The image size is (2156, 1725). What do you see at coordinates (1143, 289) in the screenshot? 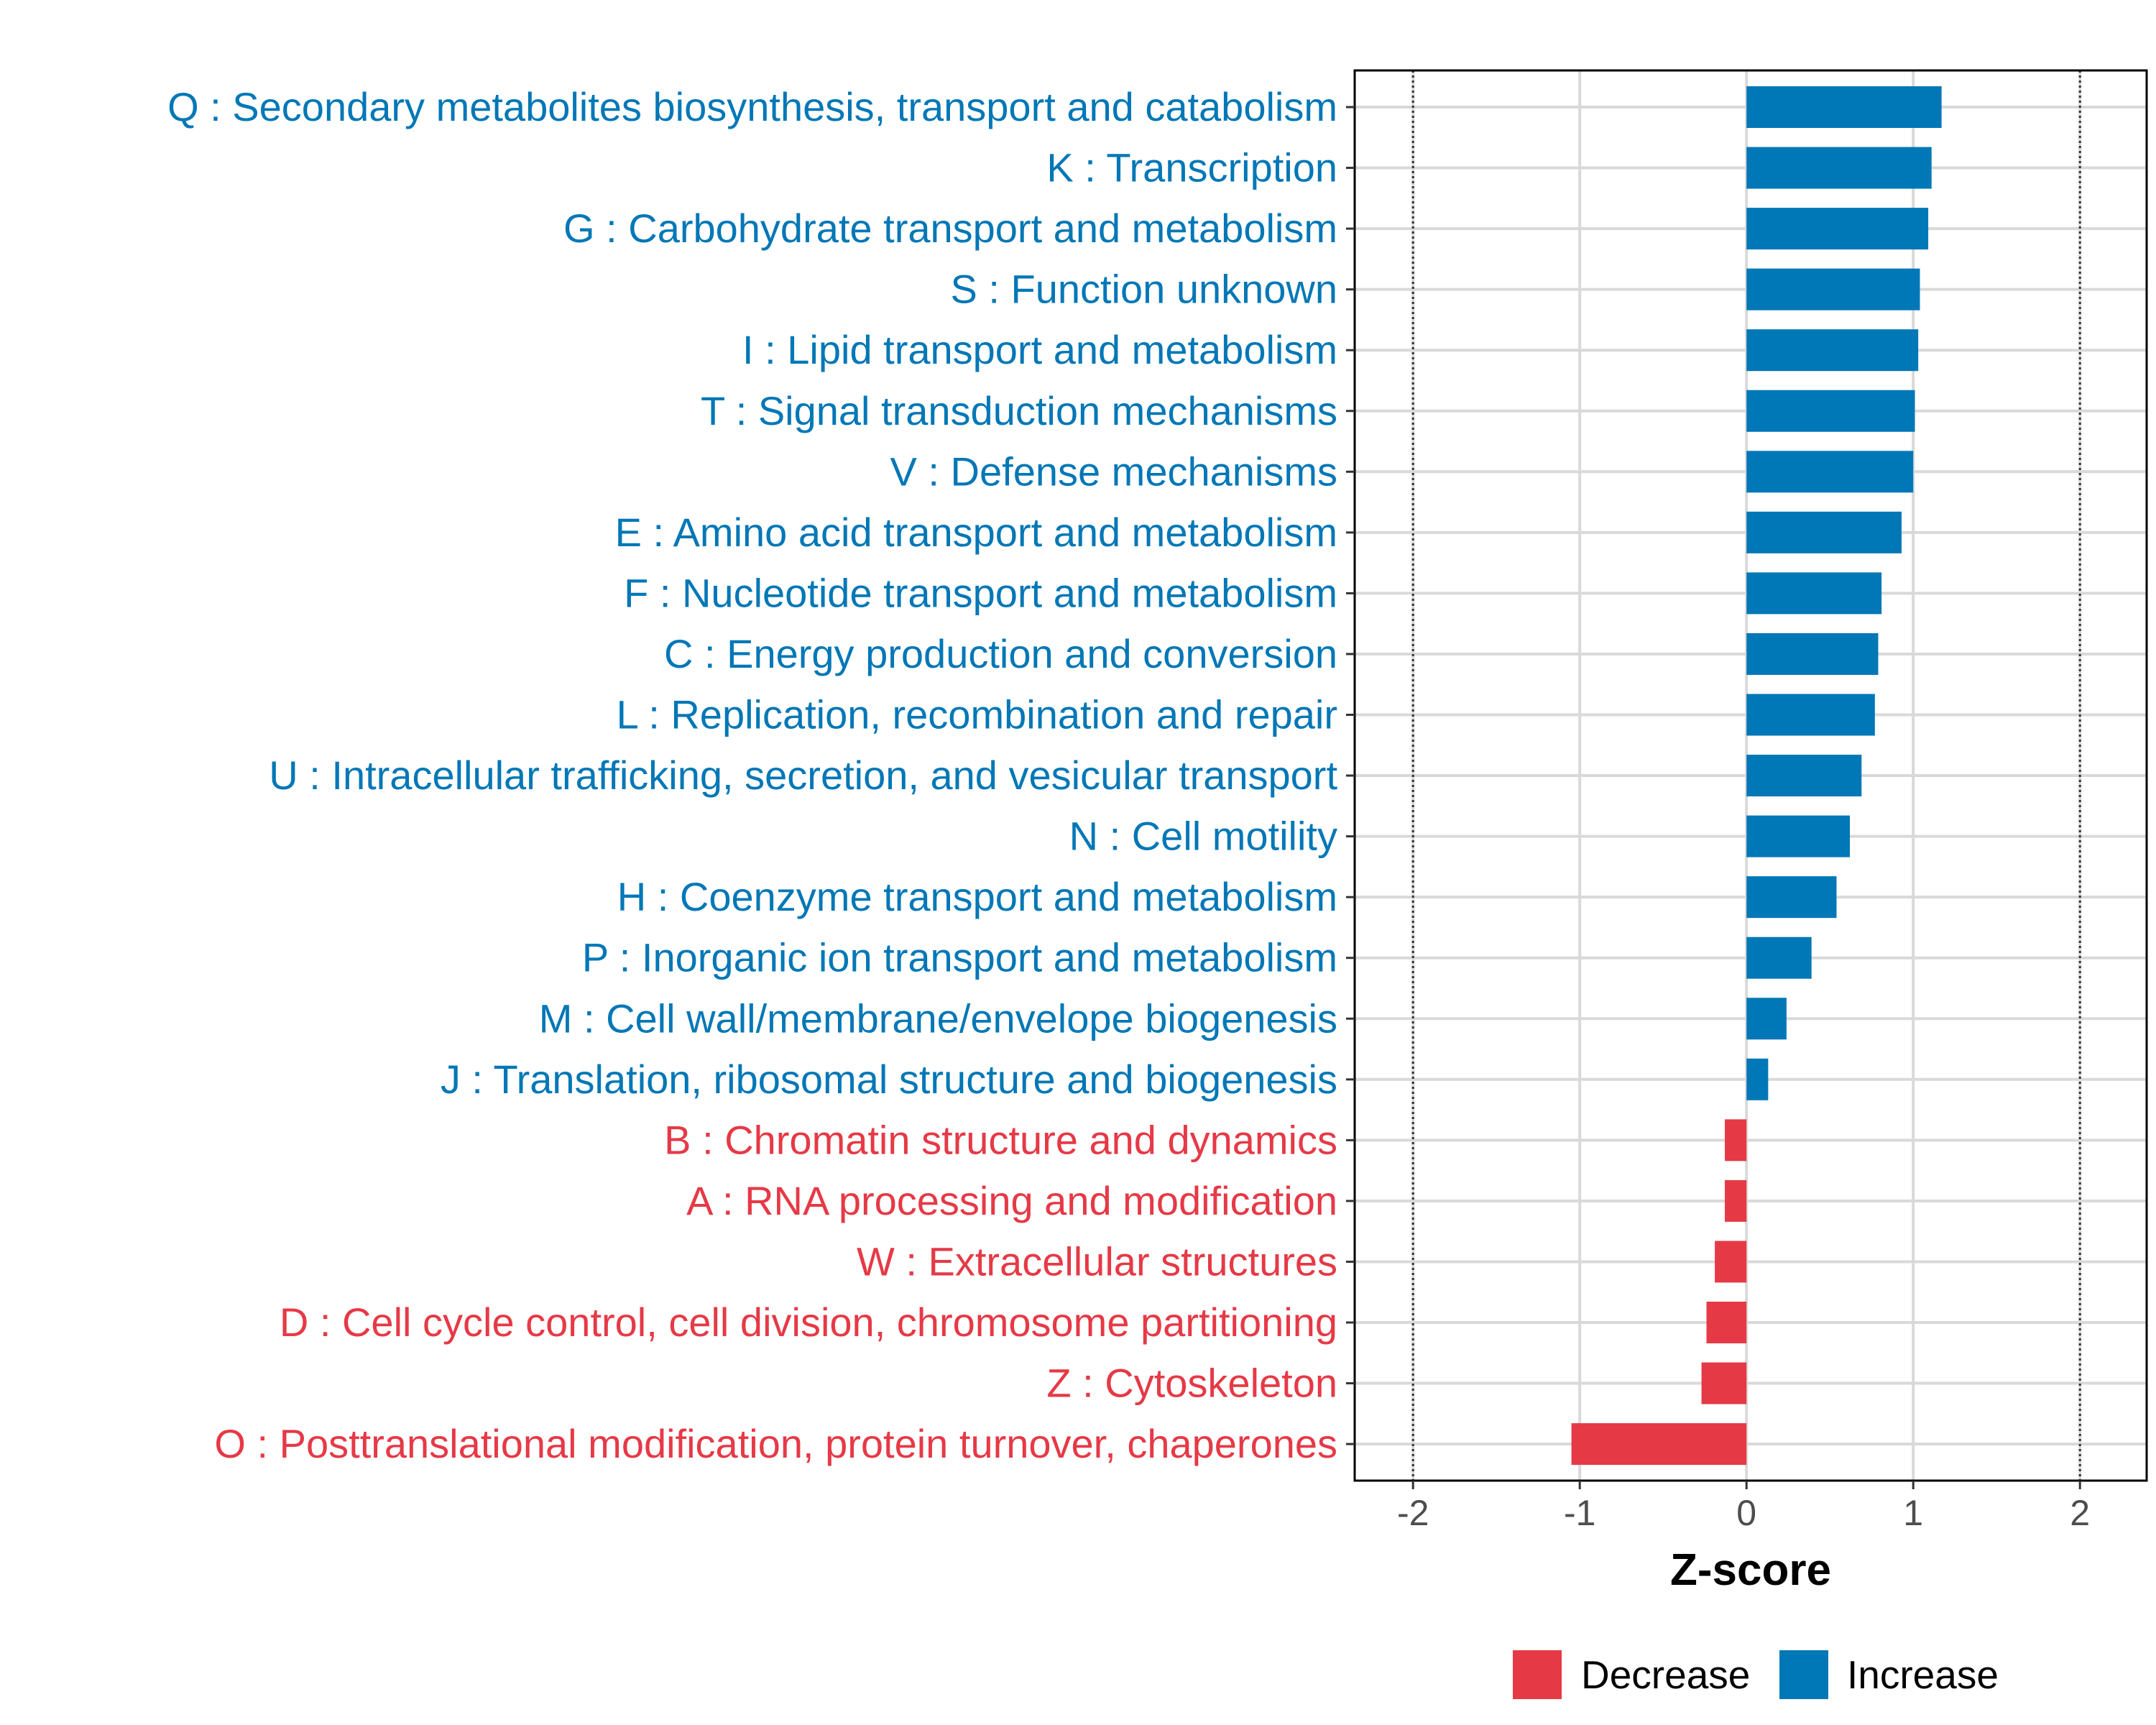
I see `category-label: S : Function unknown` at bounding box center [1143, 289].